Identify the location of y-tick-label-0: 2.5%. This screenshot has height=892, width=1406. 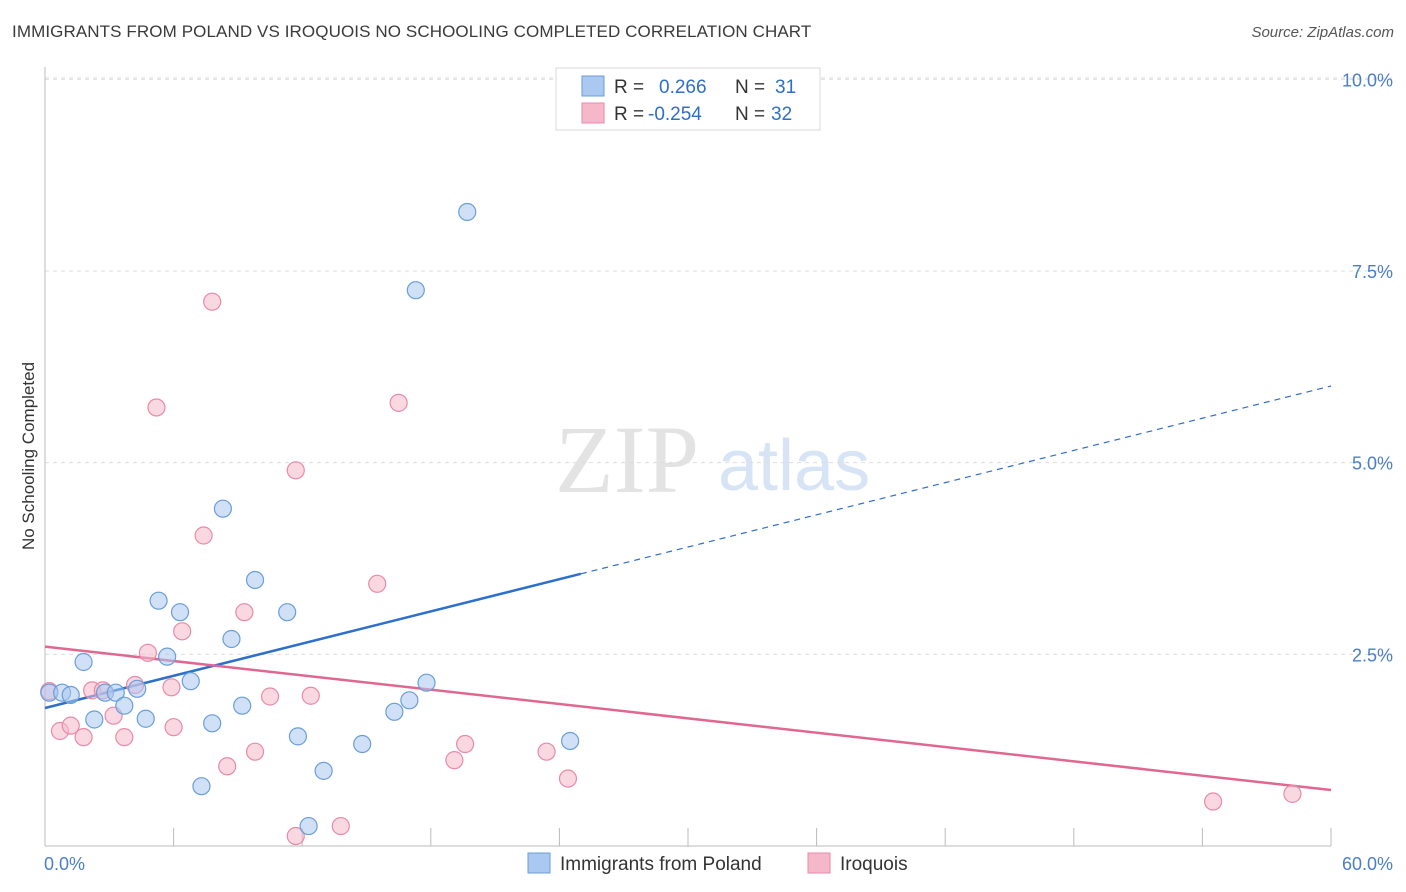
(1372, 655).